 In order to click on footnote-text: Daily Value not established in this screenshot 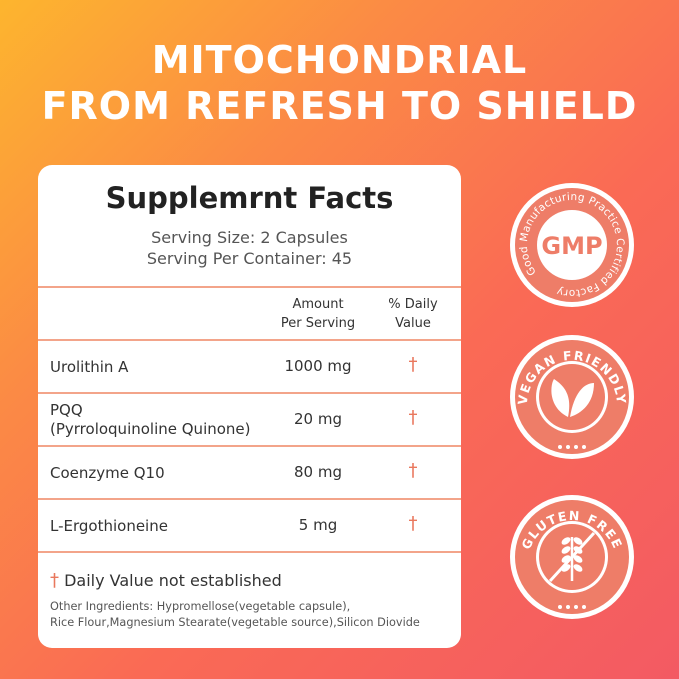, I will do `click(173, 580)`.